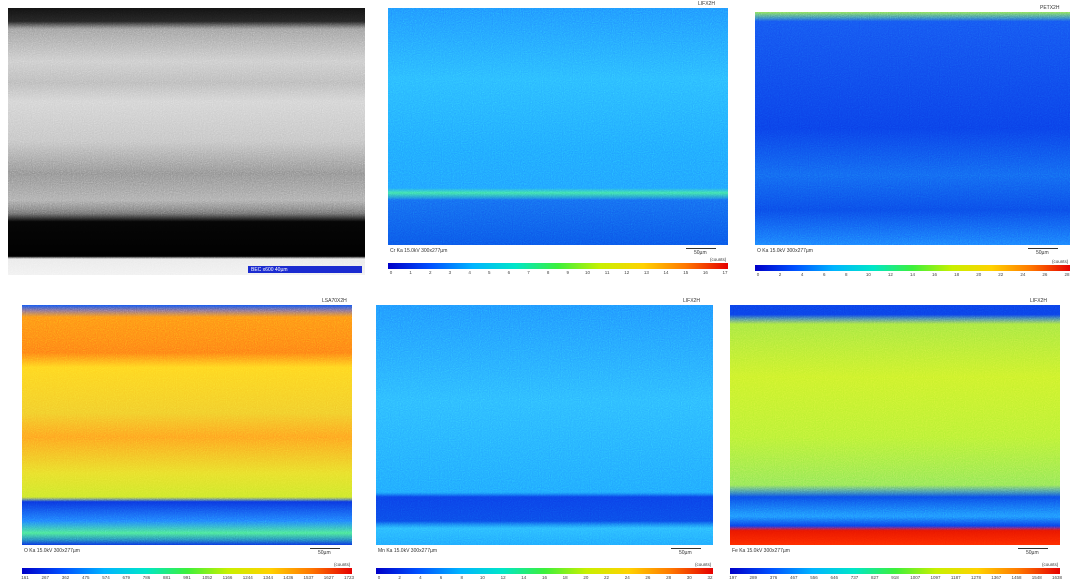 This screenshot has height=587, width=1080. What do you see at coordinates (814, 577) in the screenshot?
I see `colorbar-tick: 556` at bounding box center [814, 577].